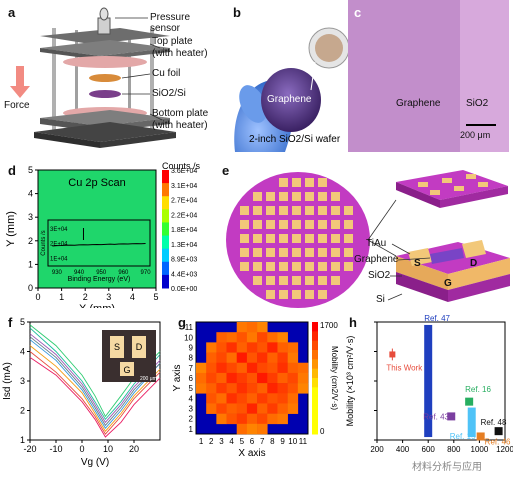 This screenshot has height=477, width=513. Describe the element at coordinates (334, 378) in the screenshot. I see `colorbar-title: Mobility (cm2/V·s)` at that location.